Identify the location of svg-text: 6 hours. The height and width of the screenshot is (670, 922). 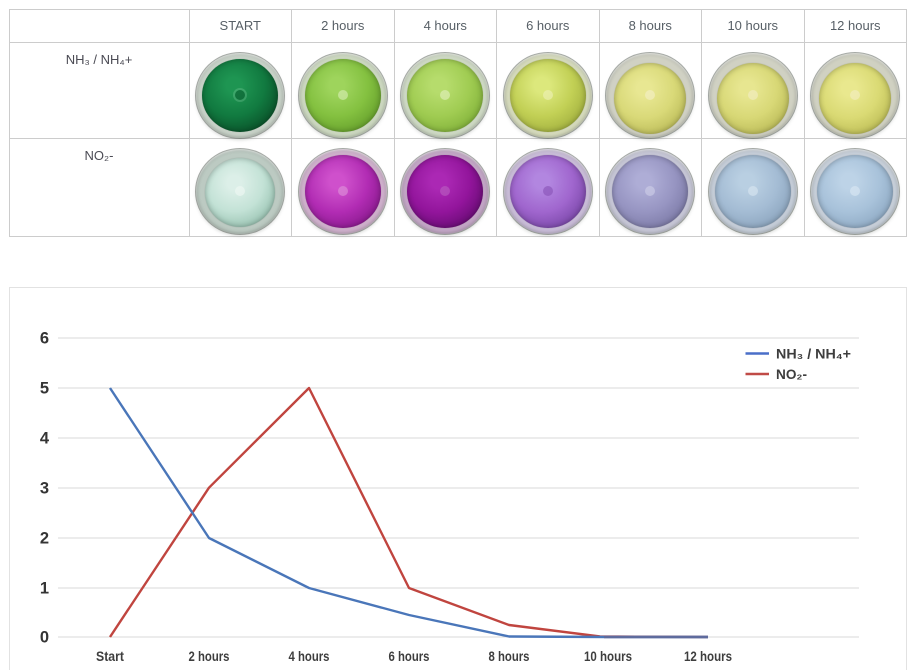
(409, 656).